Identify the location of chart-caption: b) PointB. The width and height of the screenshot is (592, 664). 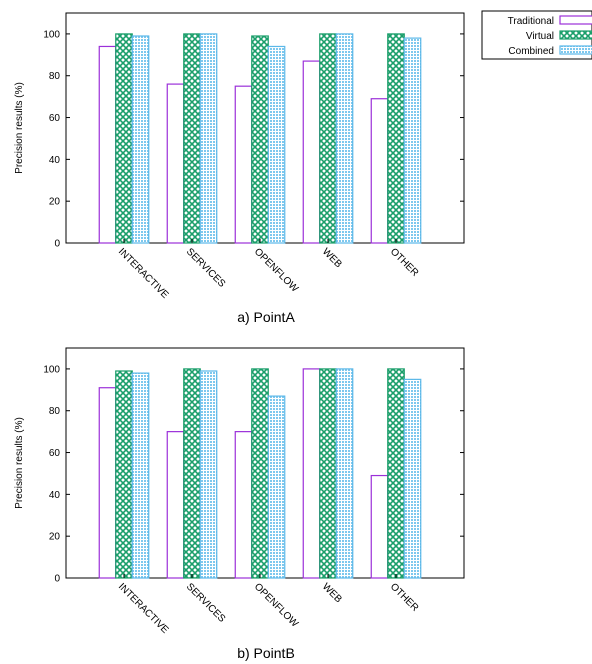
(266, 653).